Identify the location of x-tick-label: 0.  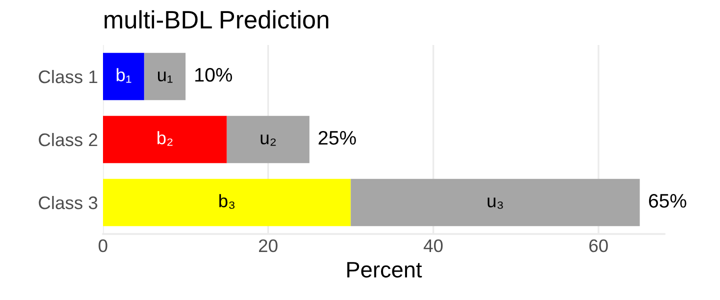
(103, 245).